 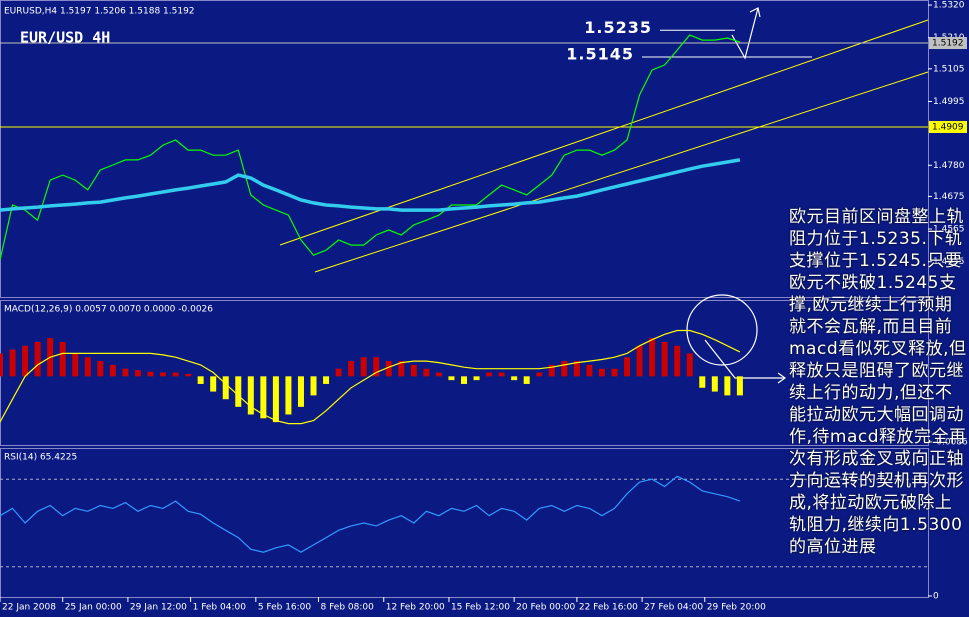 What do you see at coordinates (608, 608) in the screenshot?
I see `x-tick-label: 22 Feb 16:00` at bounding box center [608, 608].